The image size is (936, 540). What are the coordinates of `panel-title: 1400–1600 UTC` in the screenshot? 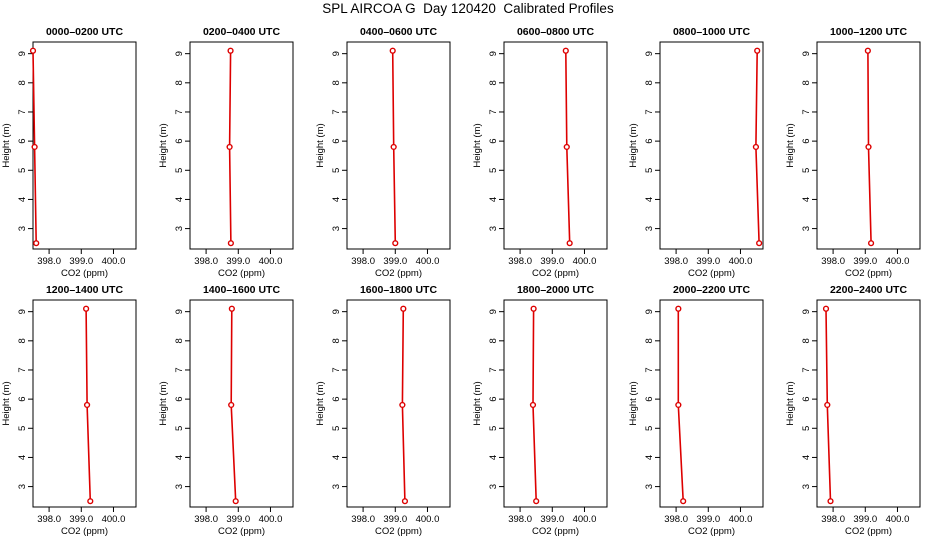 It's located at (241, 290).